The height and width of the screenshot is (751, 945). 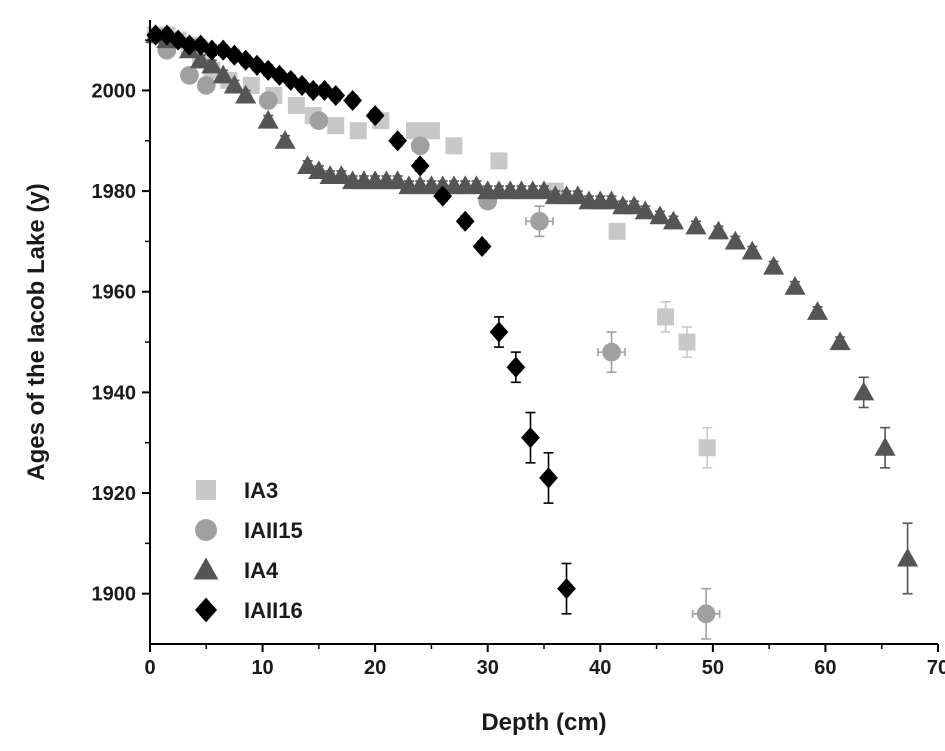 What do you see at coordinates (600, 668) in the screenshot?
I see `x-tick-label: 40` at bounding box center [600, 668].